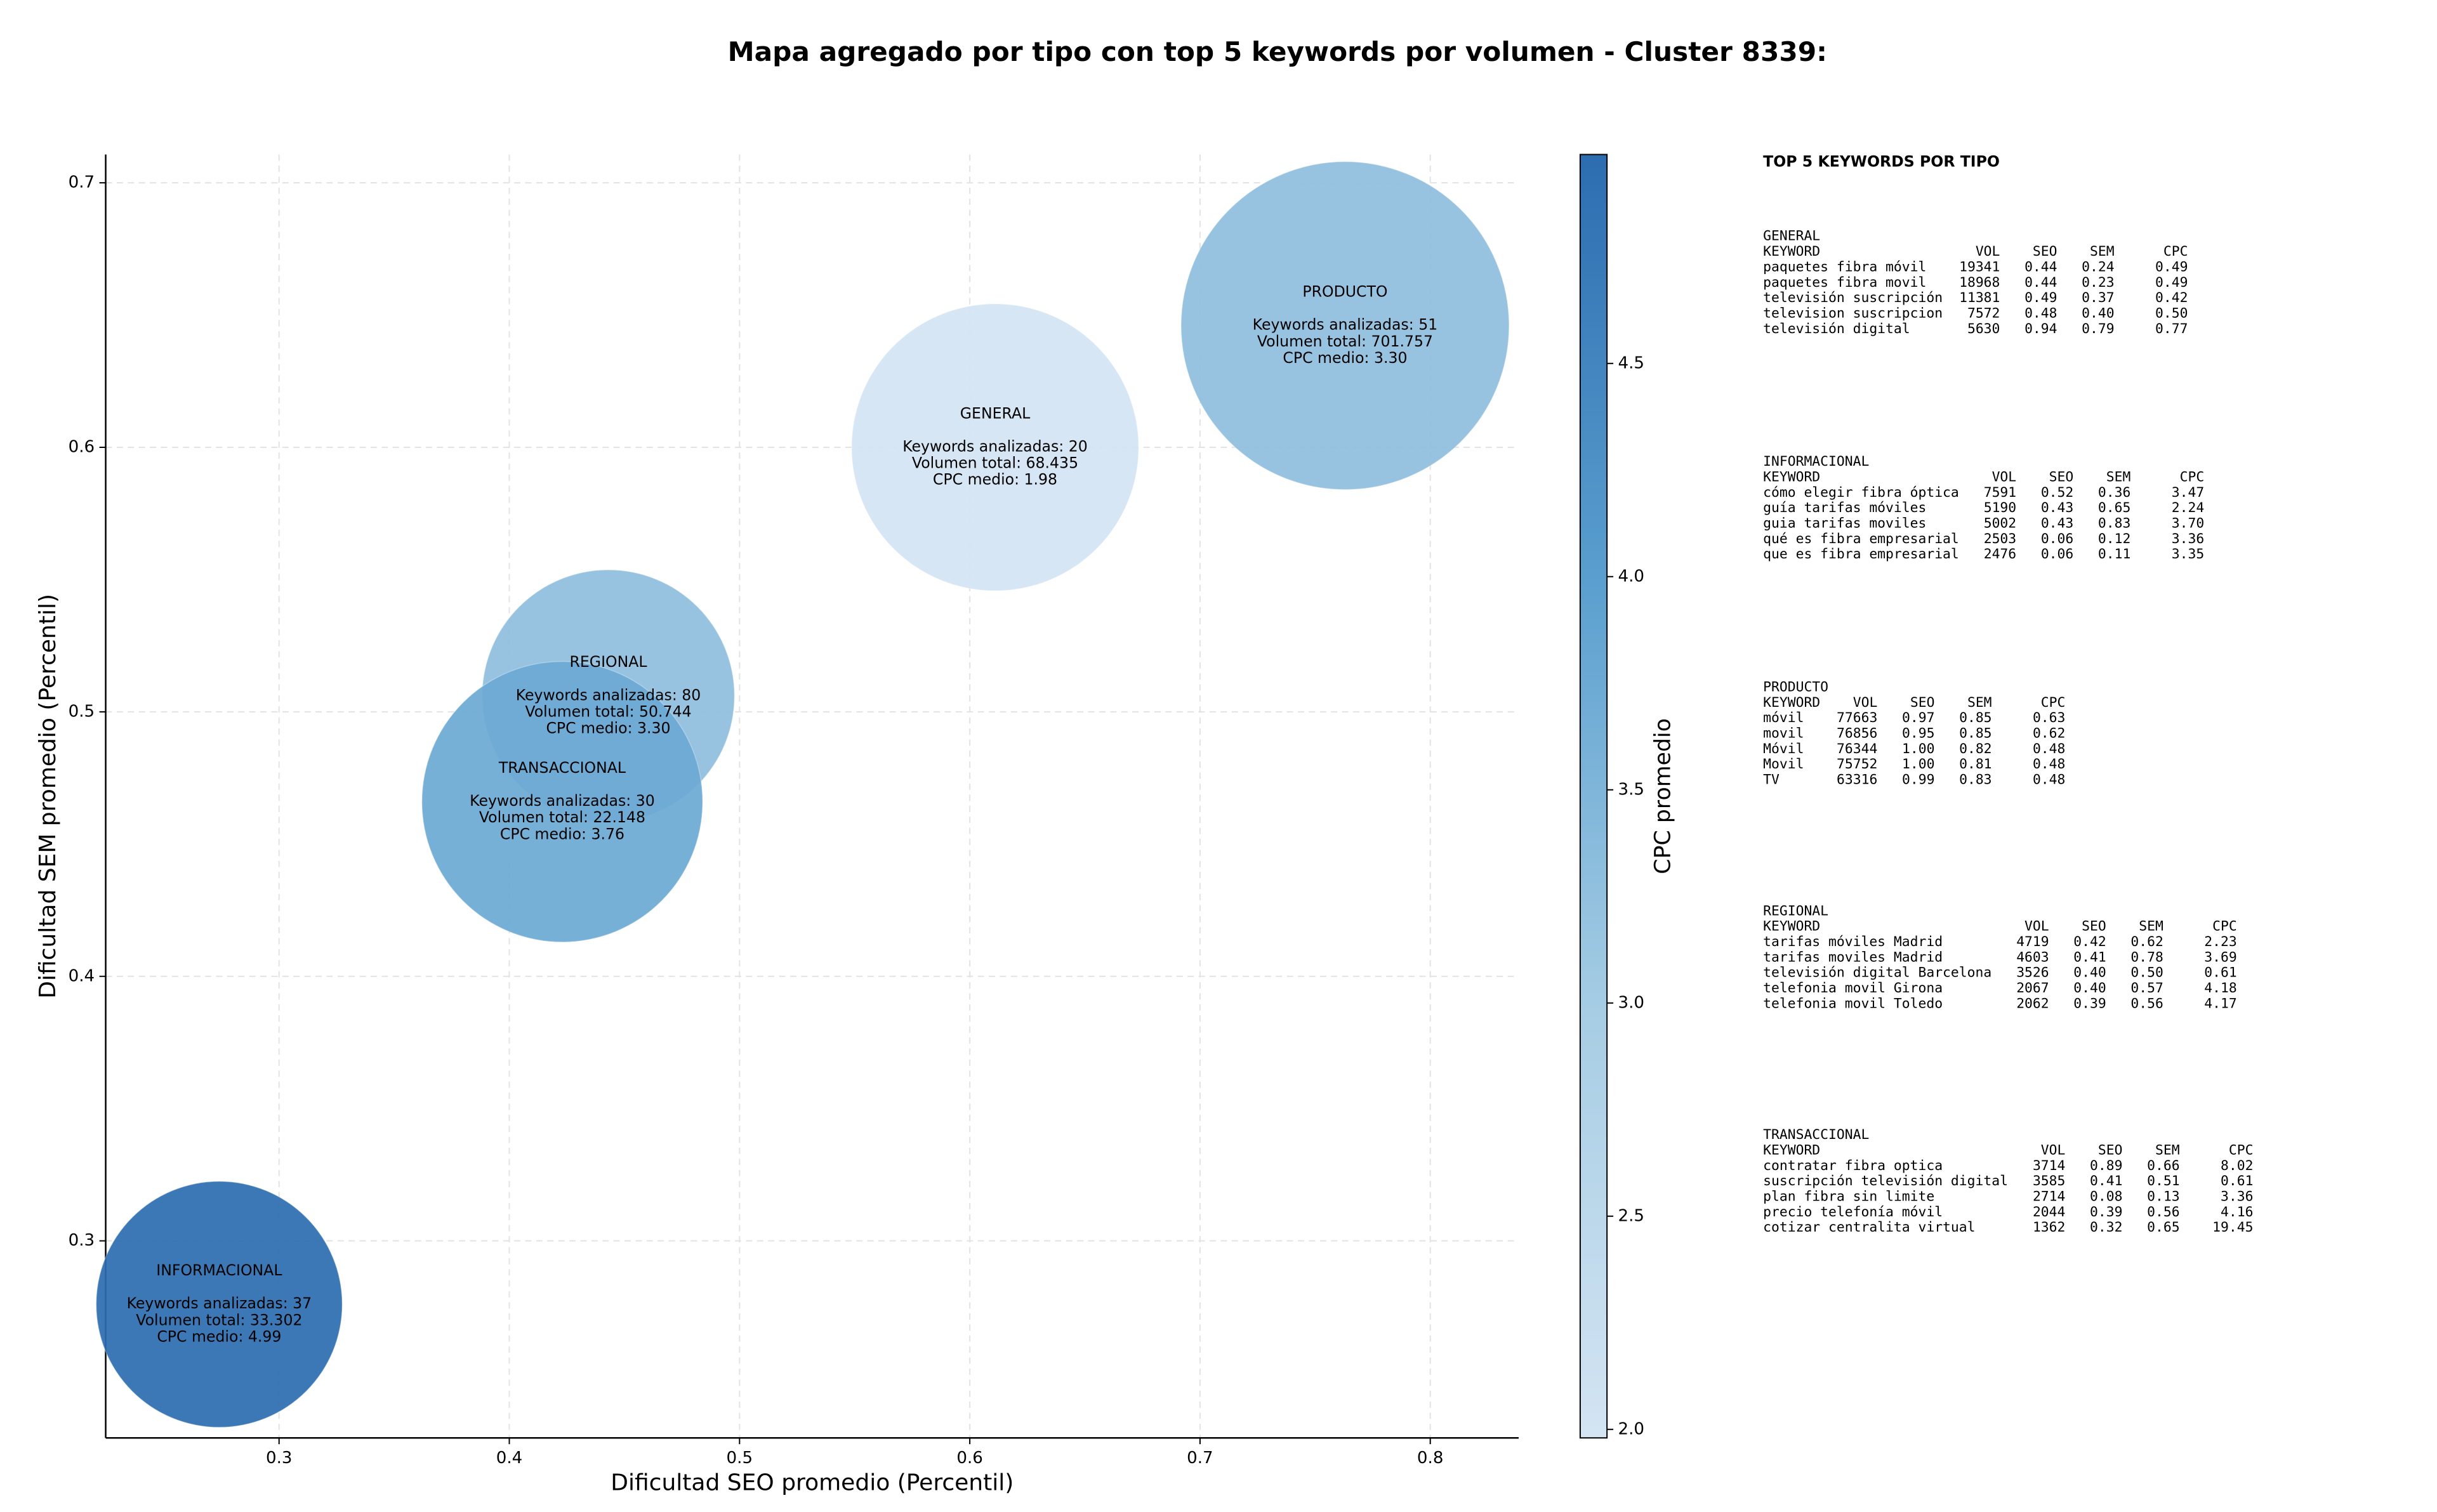 This screenshot has height=1512, width=2437. What do you see at coordinates (562, 817) in the screenshot?
I see `bubble-annotation: Volumen total: 22.148` at bounding box center [562, 817].